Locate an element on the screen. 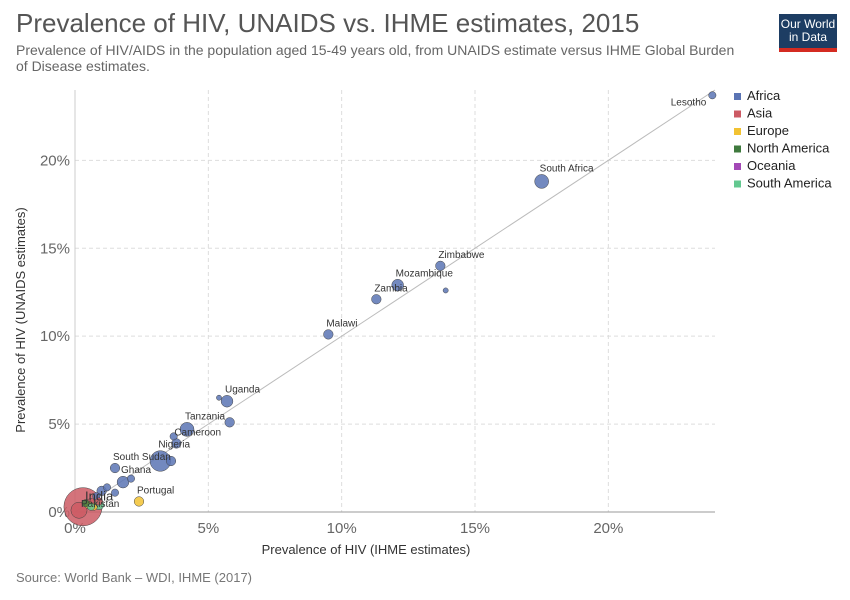 The width and height of the screenshot is (850, 600). point-label: Malawi is located at coordinates (341, 324).